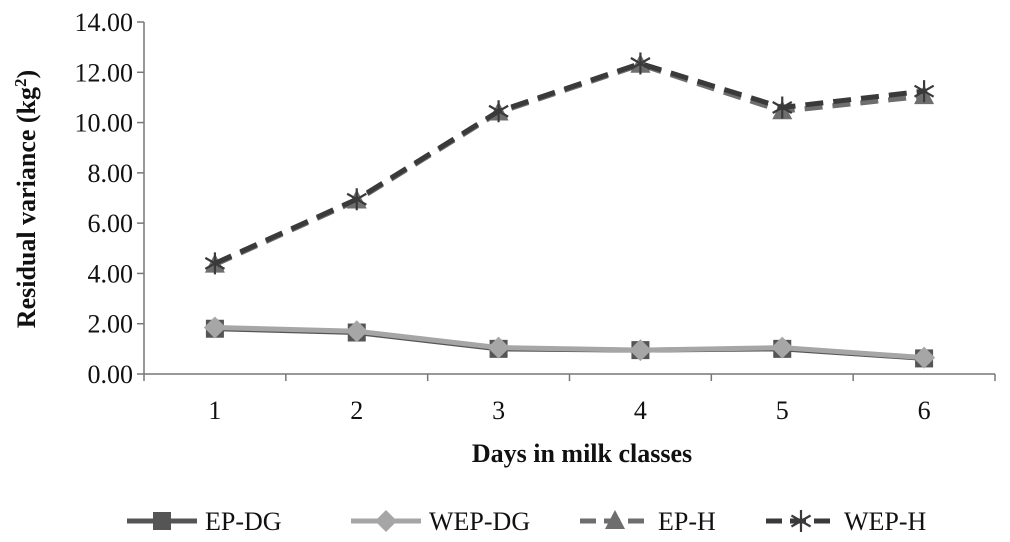  What do you see at coordinates (498, 410) in the screenshot?
I see `x-tick-label: 3` at bounding box center [498, 410].